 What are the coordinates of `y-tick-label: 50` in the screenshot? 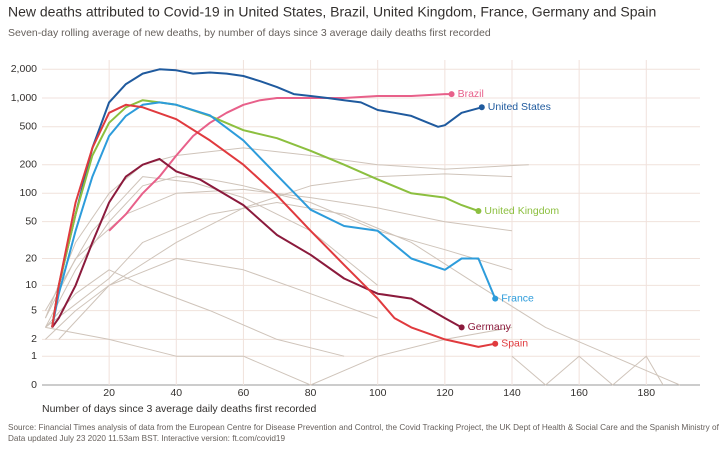 It's located at (31, 221).